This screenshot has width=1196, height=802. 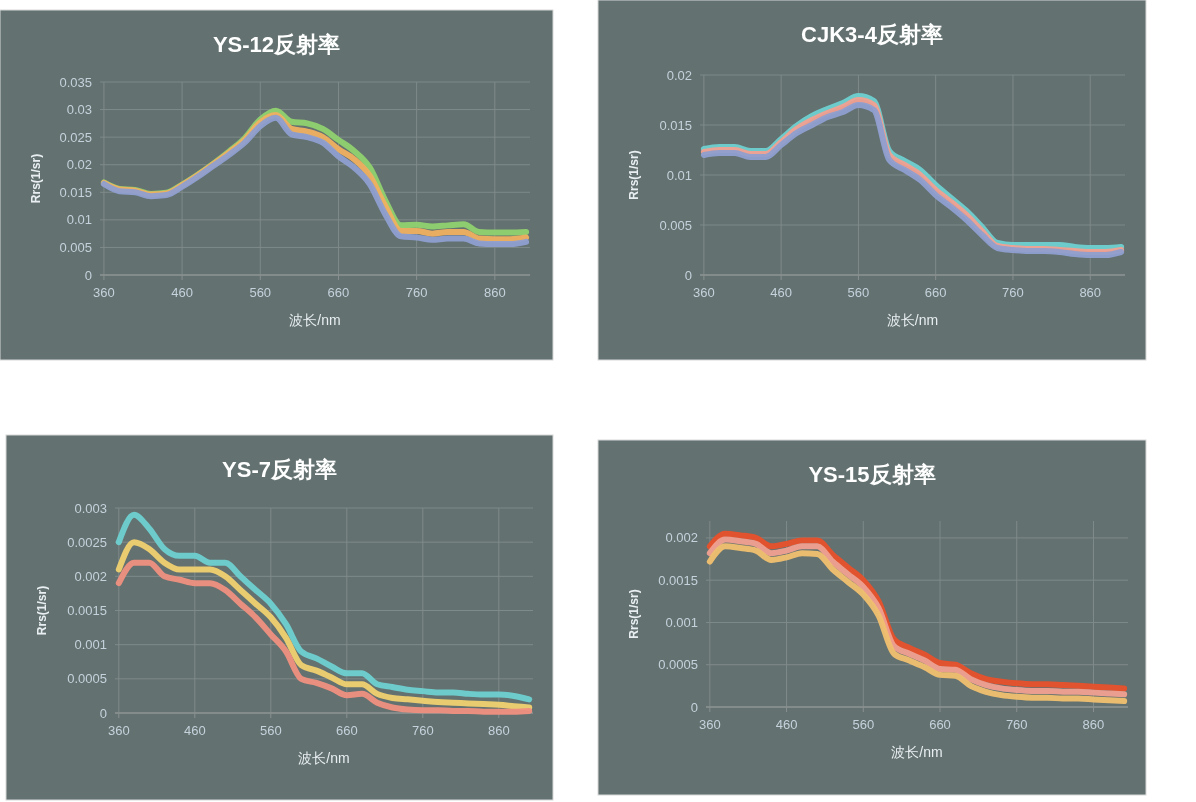 What do you see at coordinates (279, 469) in the screenshot?
I see `chart-title: YS-7反射率` at bounding box center [279, 469].